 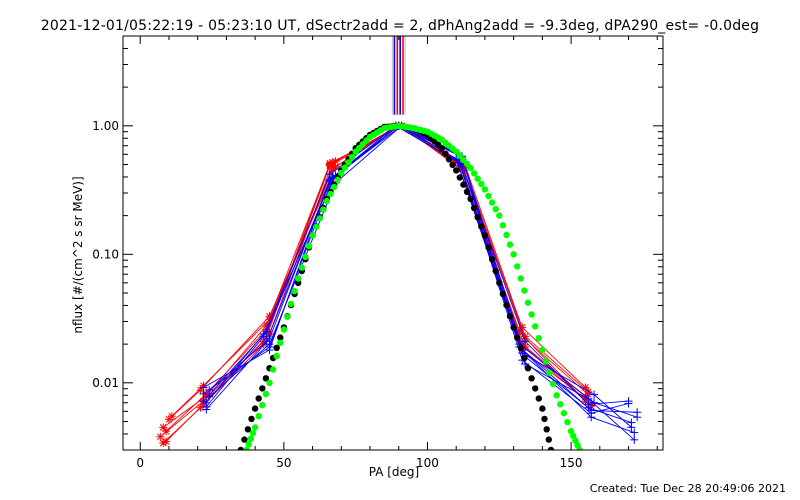 What do you see at coordinates (427, 463) in the screenshot?
I see `x-tick-label: 100` at bounding box center [427, 463].